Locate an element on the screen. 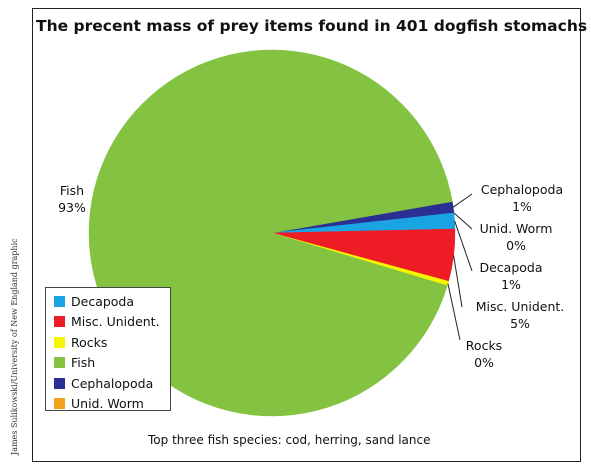  slice-label-unid-worm: Unid. Worm 0% is located at coordinates (516, 237).